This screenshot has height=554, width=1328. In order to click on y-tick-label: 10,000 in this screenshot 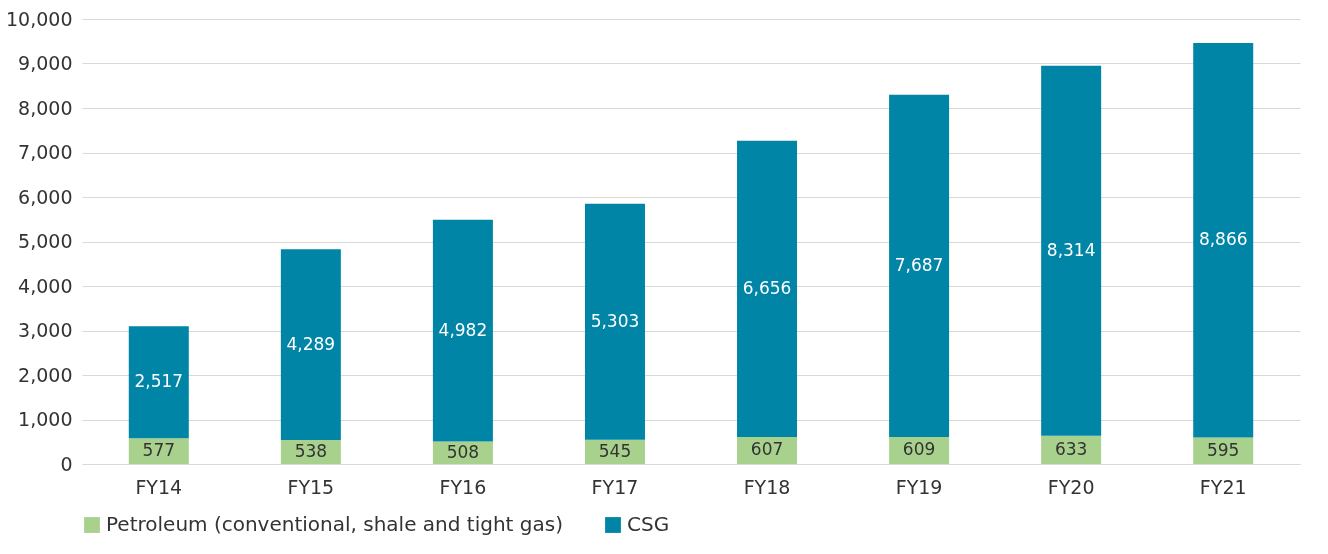, I will do `click(39, 18)`.